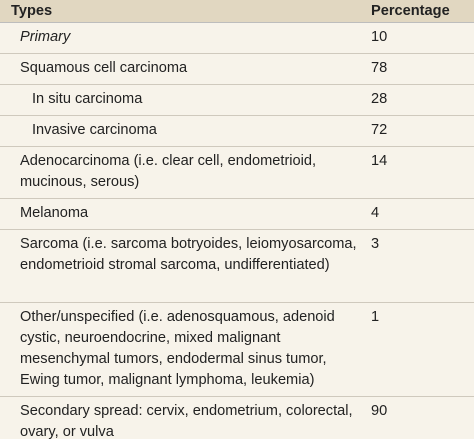 This screenshot has width=474, height=439. What do you see at coordinates (237, 38) in the screenshot?
I see `table-row: Primary 10` at bounding box center [237, 38].